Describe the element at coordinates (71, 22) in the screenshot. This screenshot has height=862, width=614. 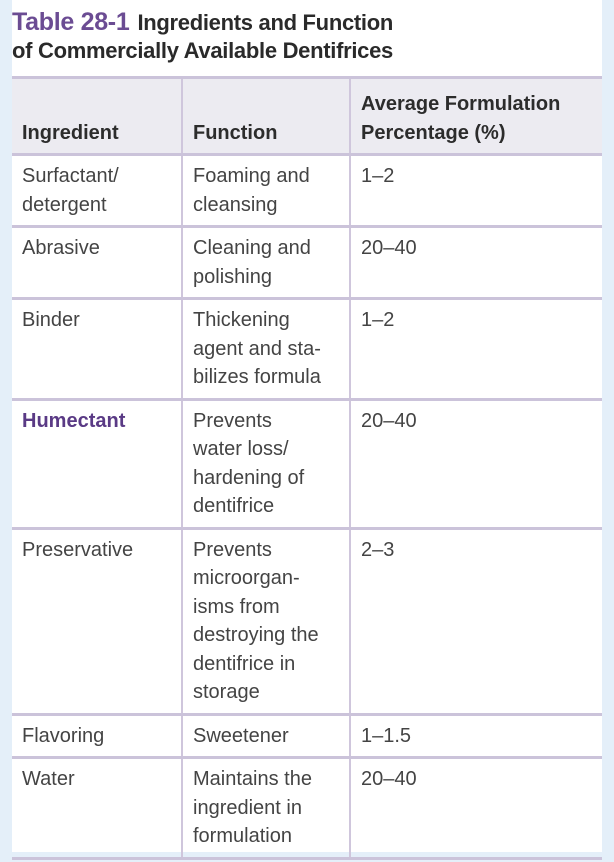
I see `table-number: Table 28-1` at that location.